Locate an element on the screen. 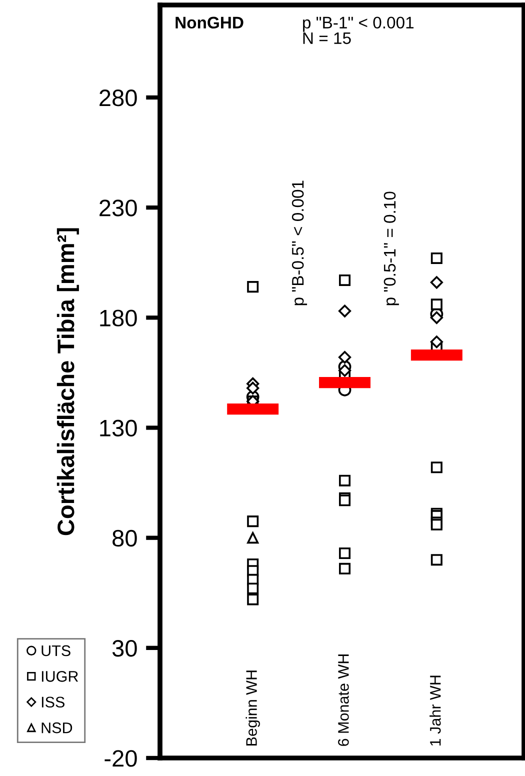  y-tick-label: 80 is located at coordinates (124, 538).